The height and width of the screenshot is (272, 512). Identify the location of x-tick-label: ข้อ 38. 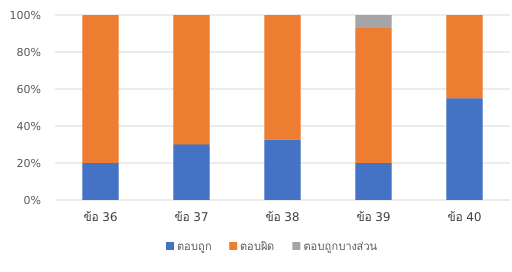
(282, 217).